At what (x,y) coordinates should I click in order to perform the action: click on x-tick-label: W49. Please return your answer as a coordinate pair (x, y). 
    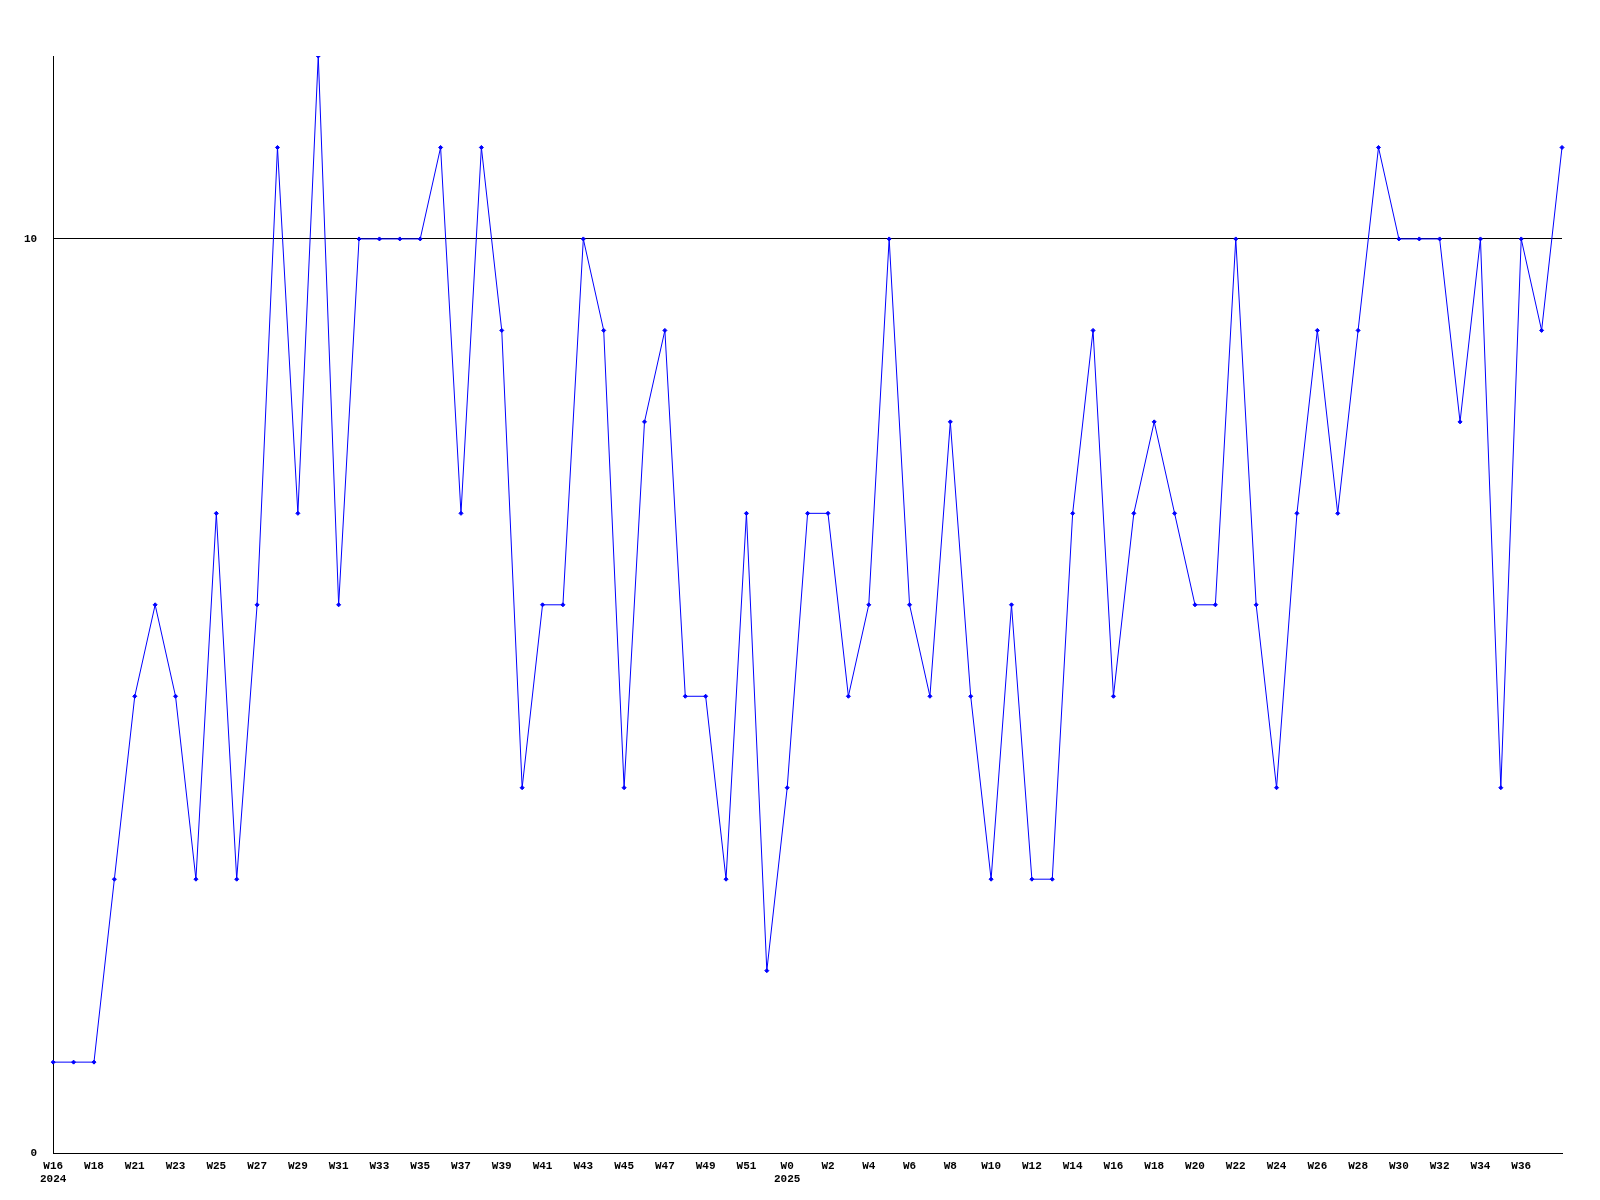
    Looking at the image, I should click on (705, 1165).